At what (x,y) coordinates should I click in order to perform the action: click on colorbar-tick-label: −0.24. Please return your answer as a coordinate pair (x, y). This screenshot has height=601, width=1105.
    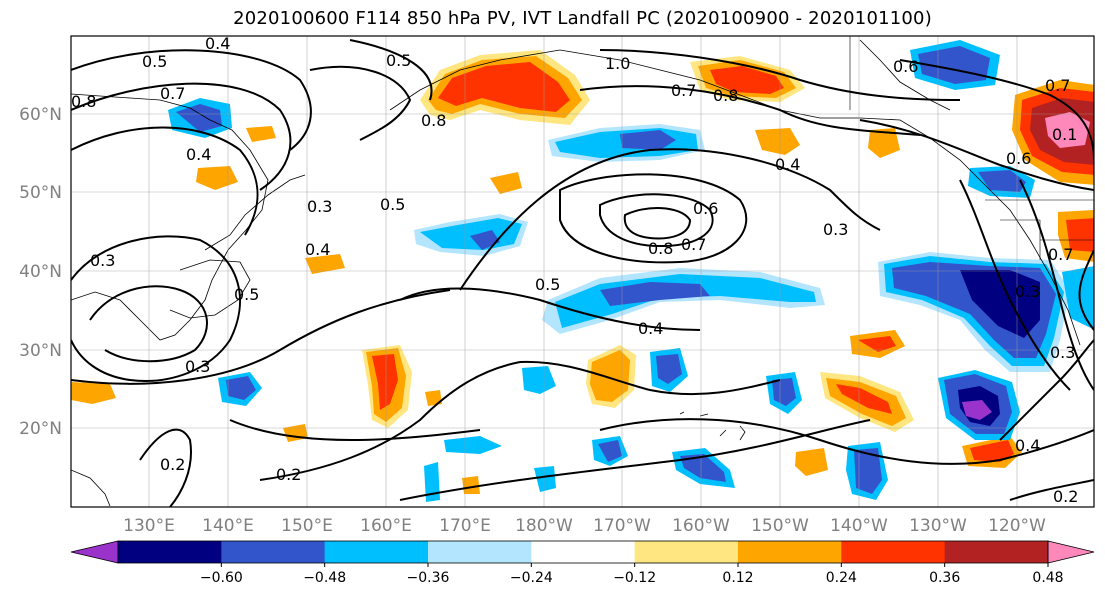
    Looking at the image, I should click on (531, 578).